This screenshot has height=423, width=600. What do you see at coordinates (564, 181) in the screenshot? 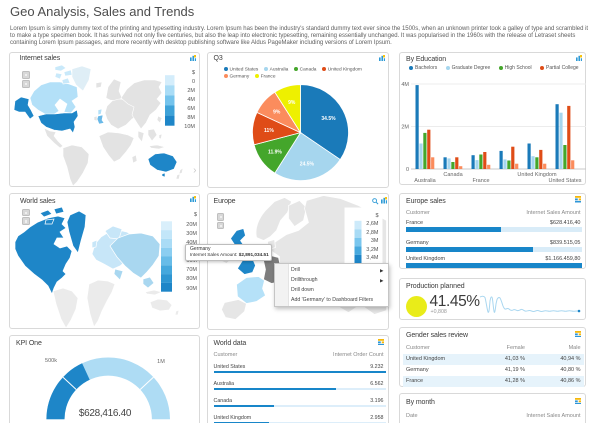
I see `svg-text: United States` at bounding box center [564, 181].